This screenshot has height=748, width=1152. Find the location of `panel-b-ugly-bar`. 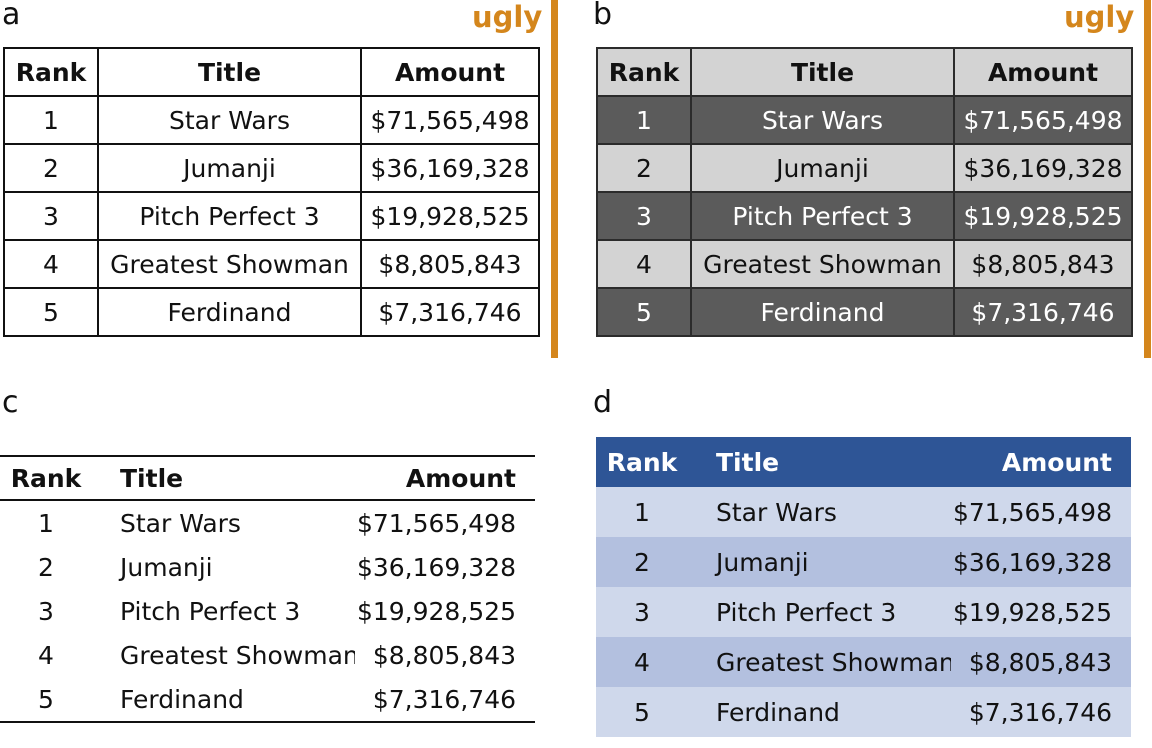

panel-b-ugly-bar is located at coordinates (1147, 179).